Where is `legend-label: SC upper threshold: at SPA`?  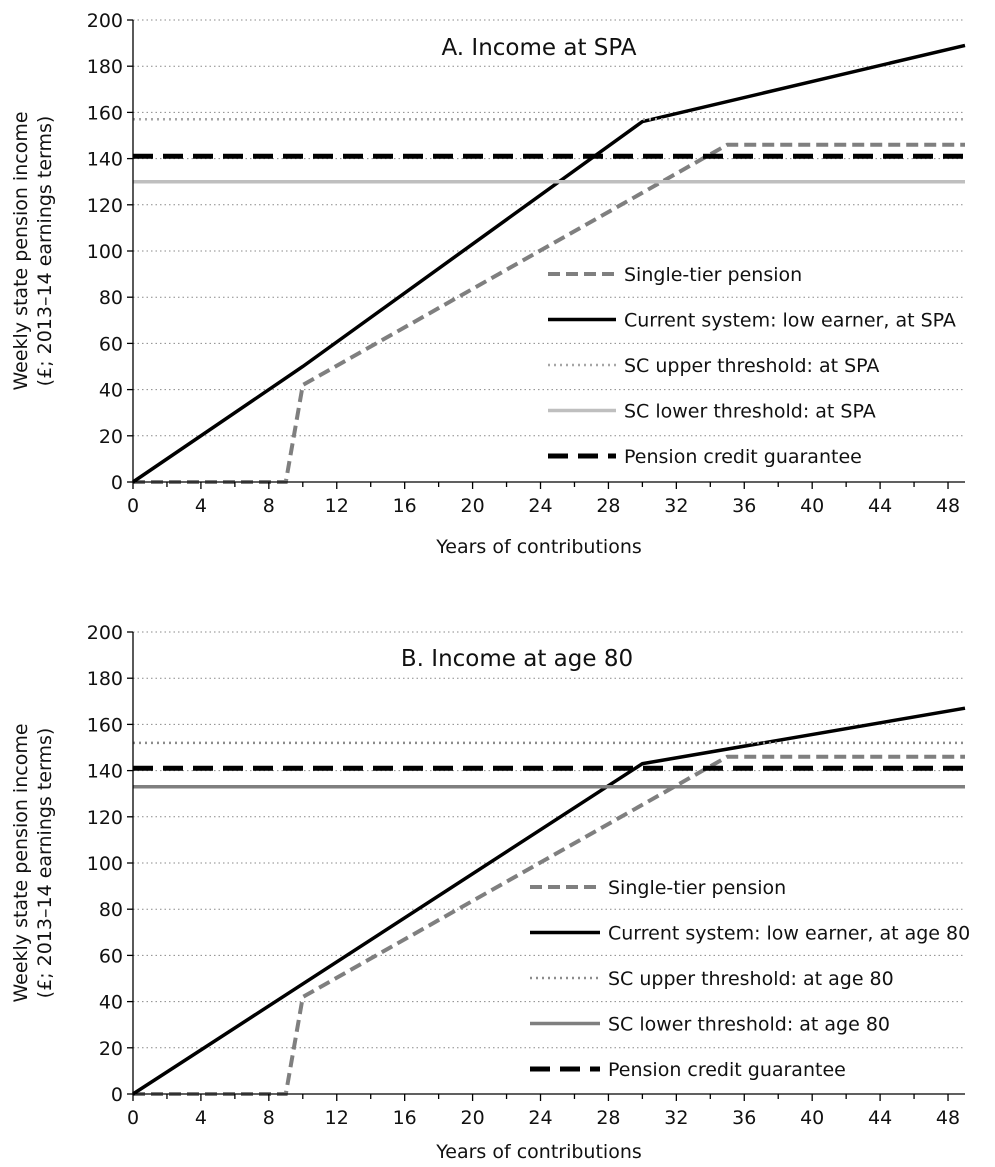
legend-label: SC upper threshold: at SPA is located at coordinates (751, 366).